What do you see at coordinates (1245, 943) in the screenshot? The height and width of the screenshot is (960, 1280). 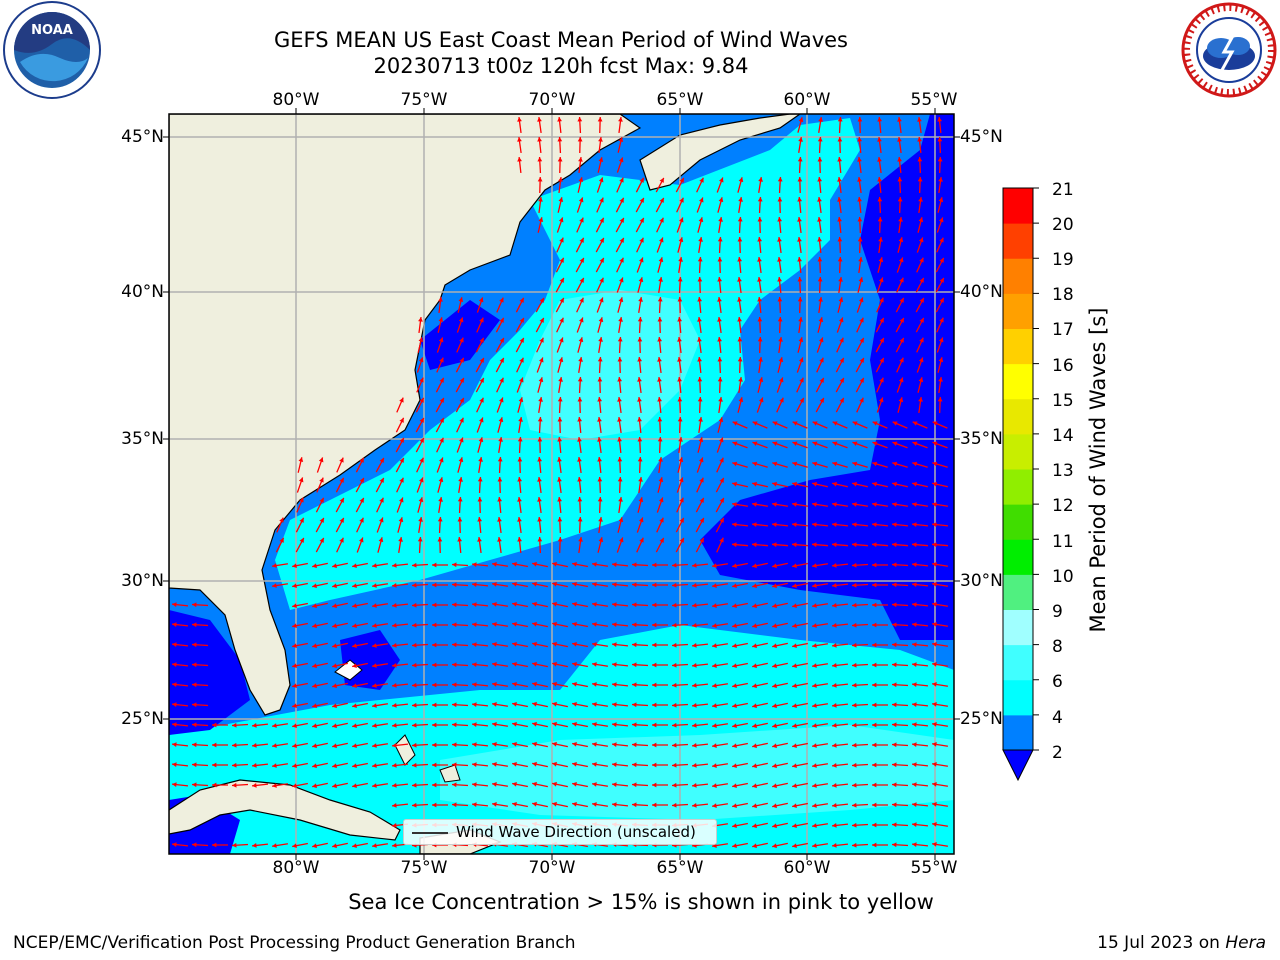 I see `footer-host: Hera` at bounding box center [1245, 943].